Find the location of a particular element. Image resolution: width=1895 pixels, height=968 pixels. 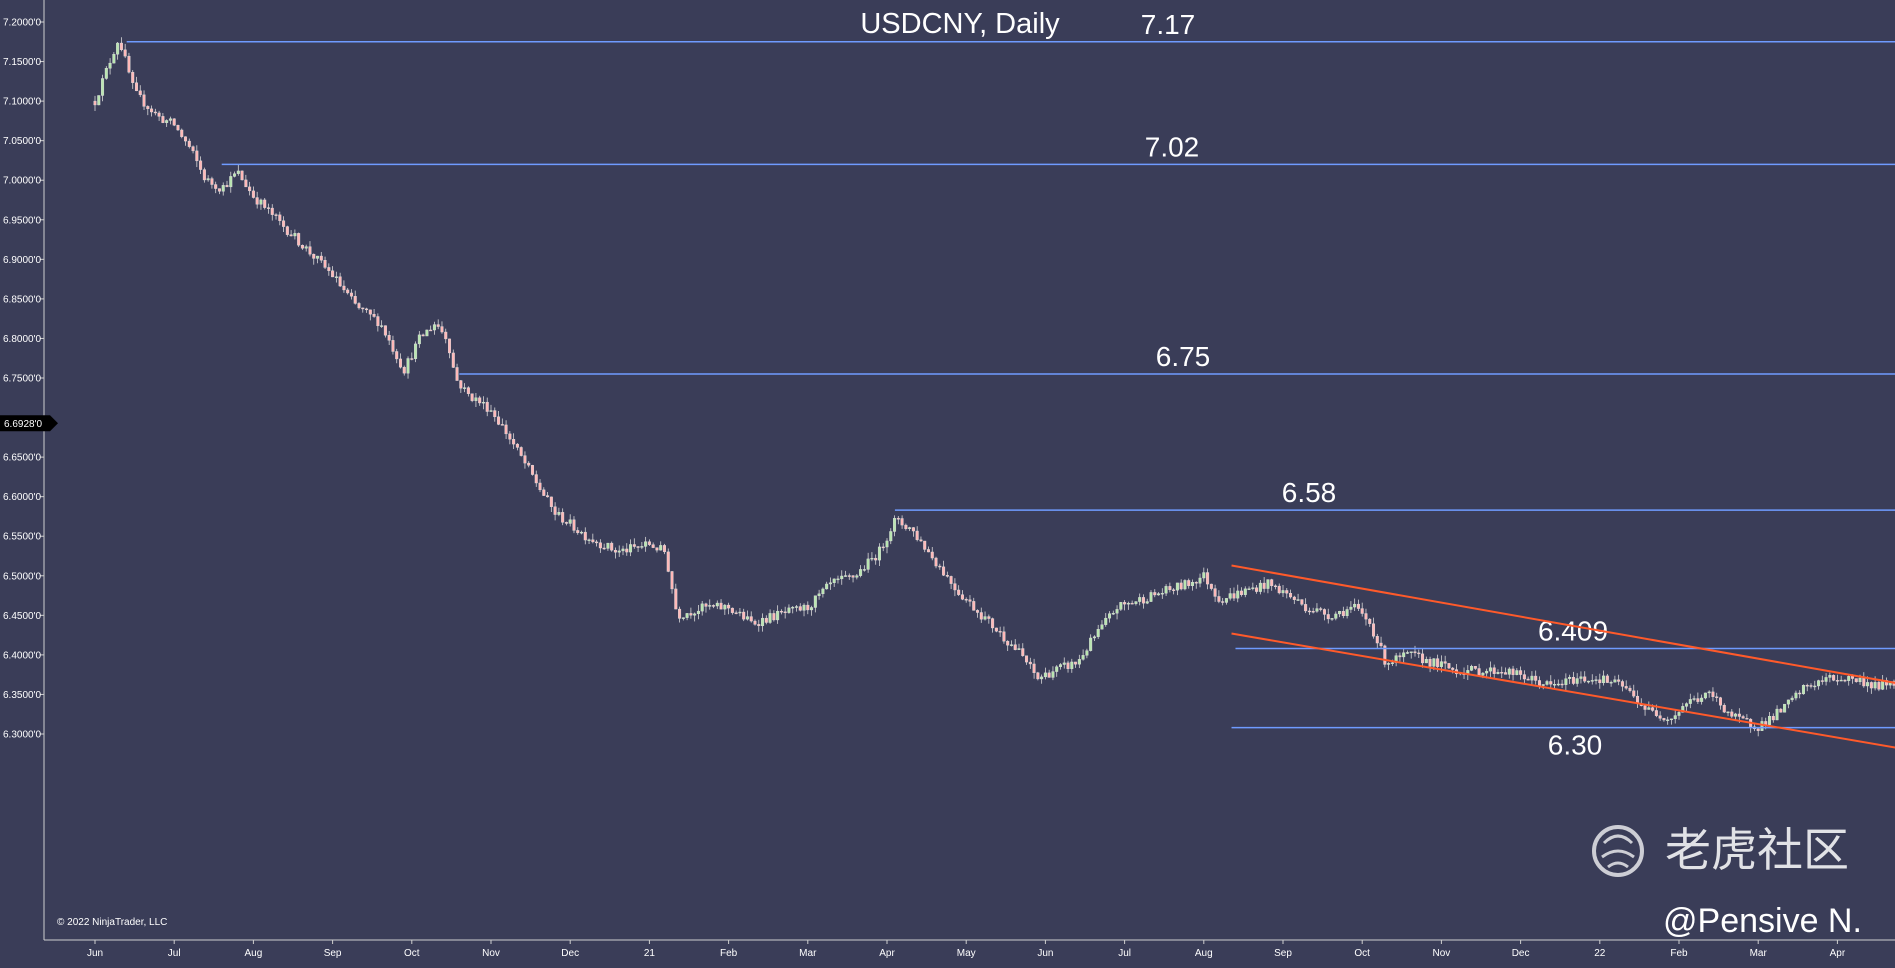

x-tick-label: Feb is located at coordinates (1679, 953).